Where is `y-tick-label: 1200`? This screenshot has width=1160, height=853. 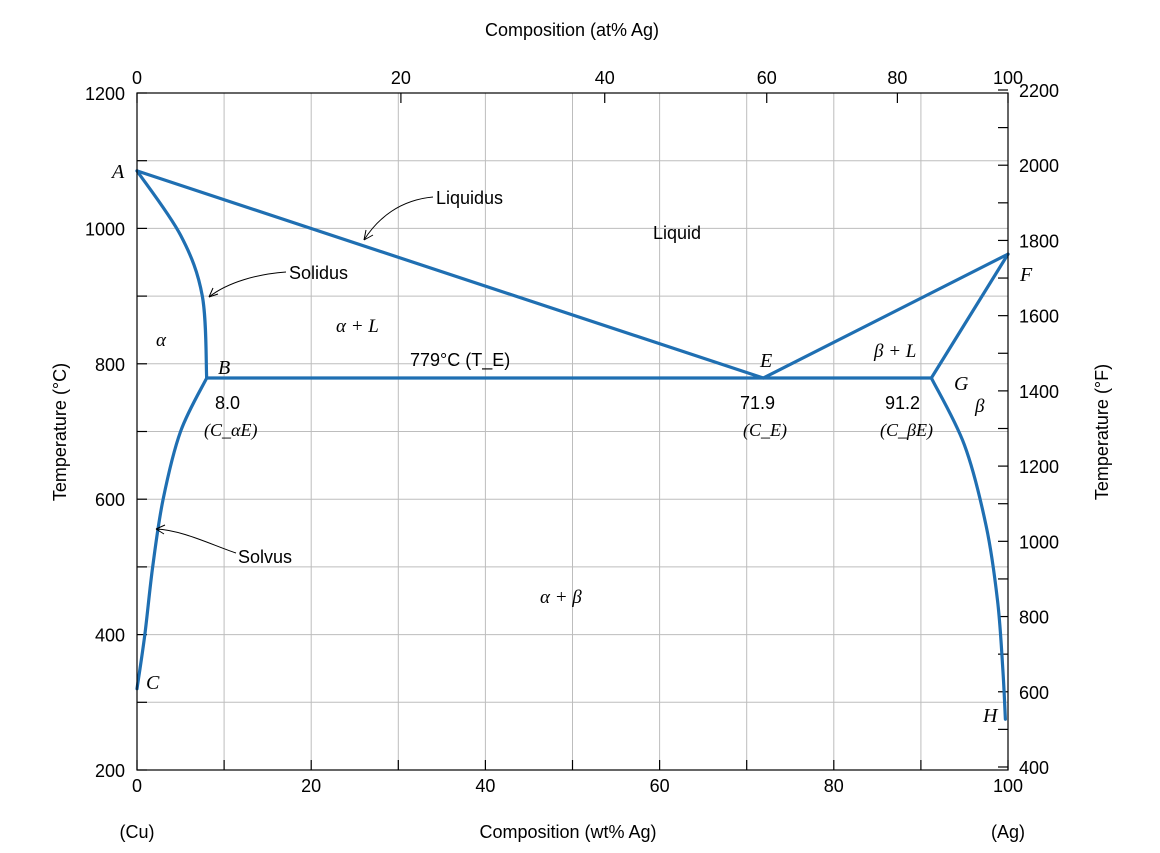 y-tick-label: 1200 is located at coordinates (105, 94).